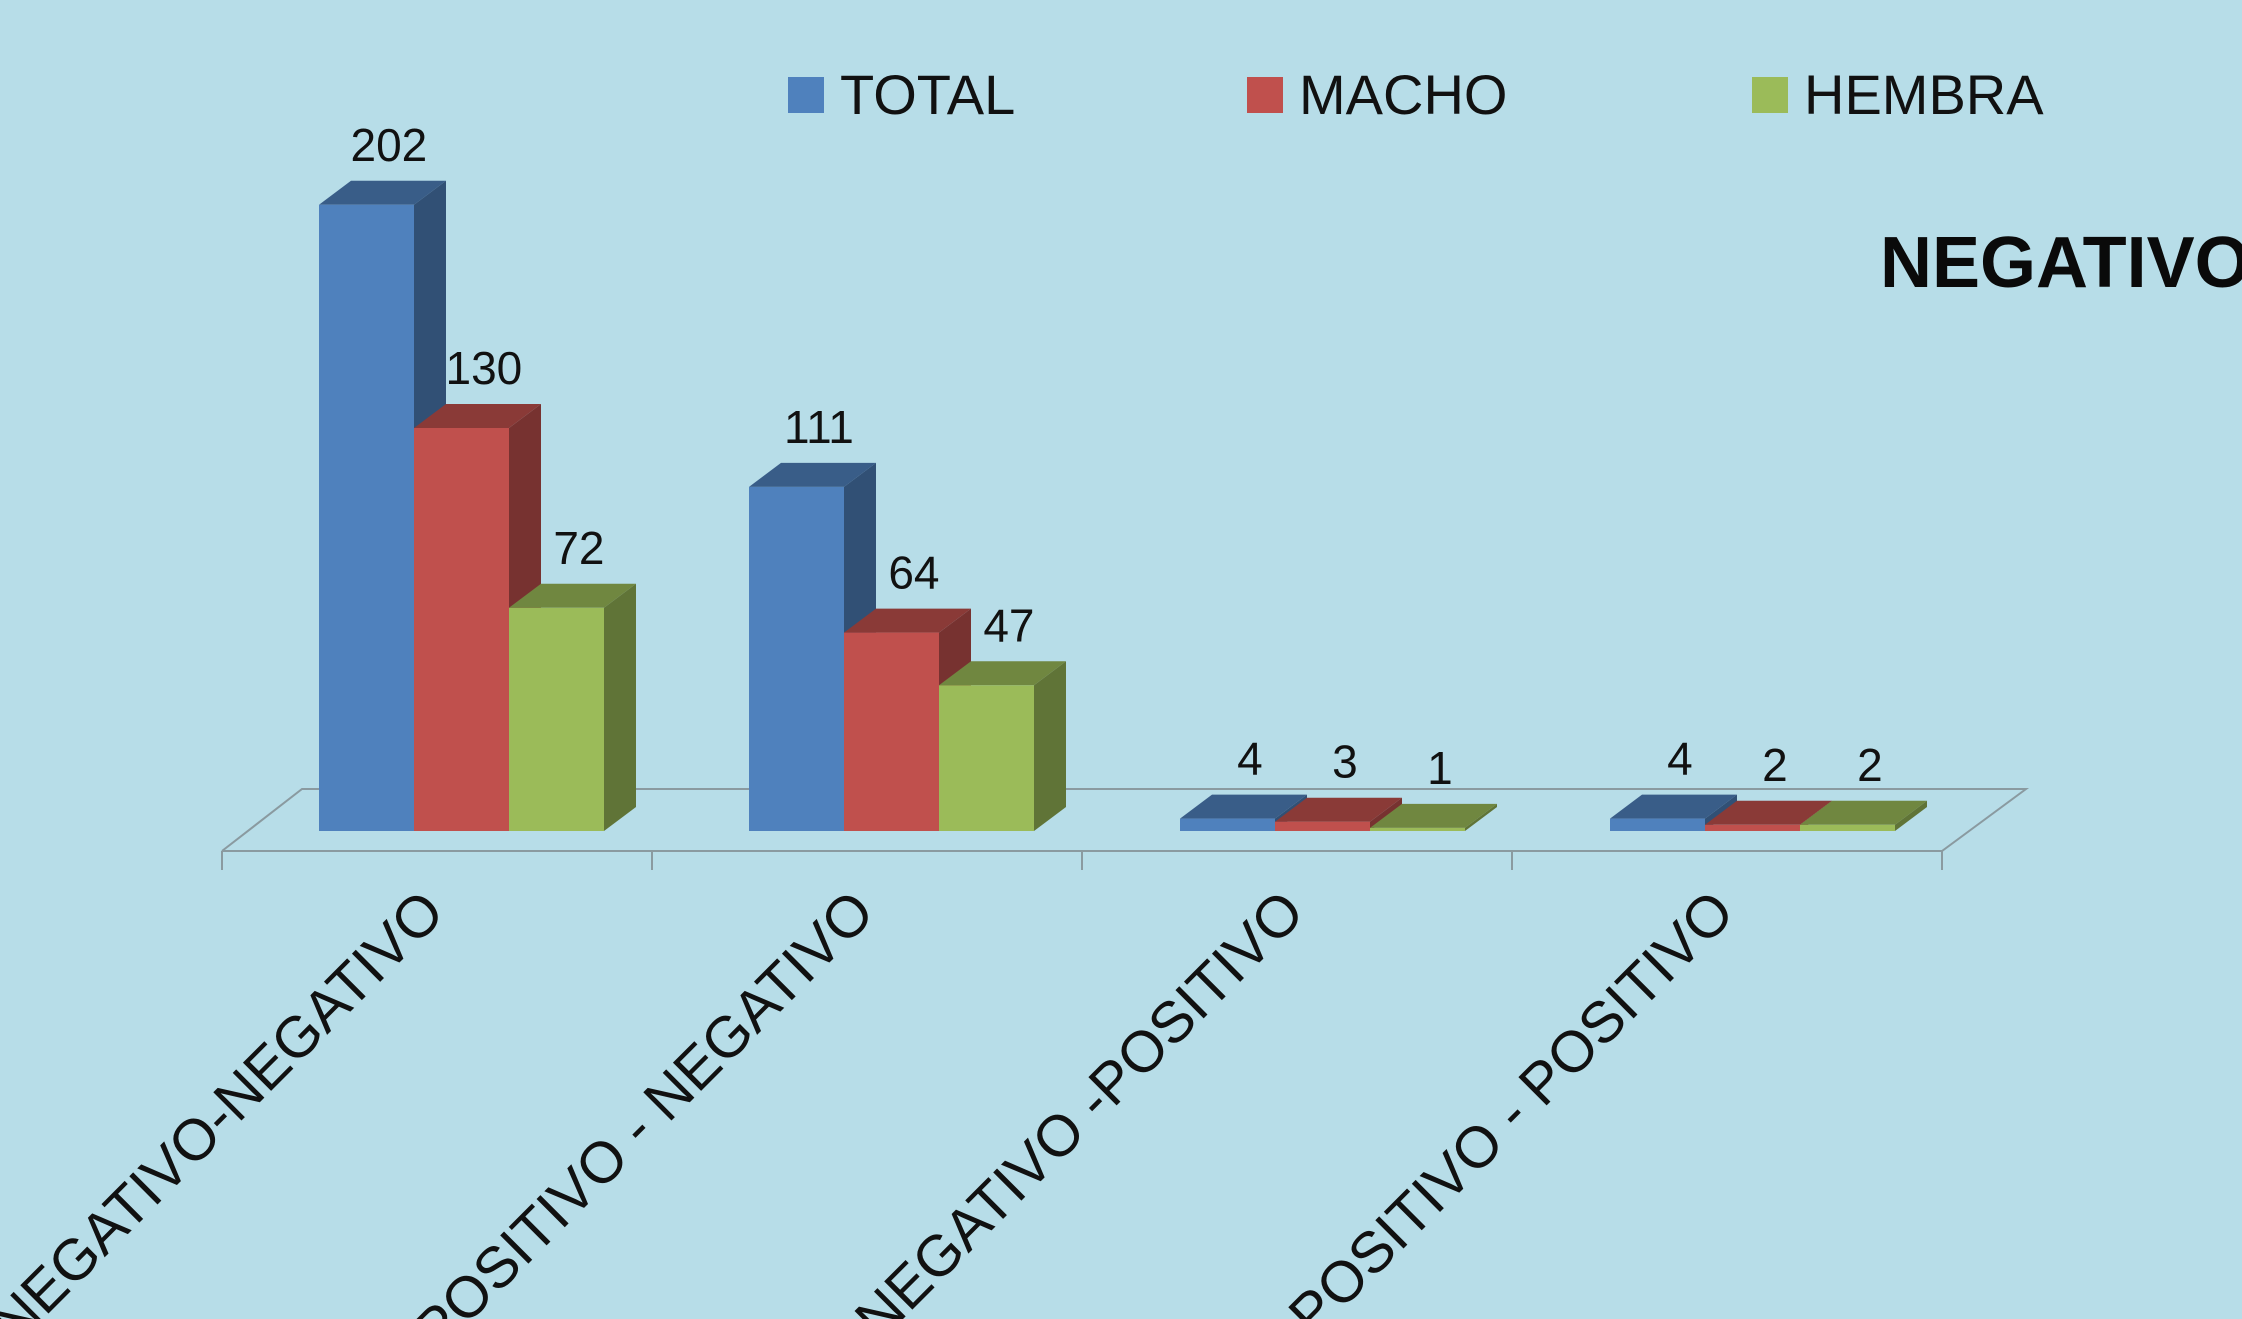 The image size is (2242, 1319). What do you see at coordinates (477, 416) in the screenshot?
I see `bar-top-negativo-negativo-macho` at bounding box center [477, 416].